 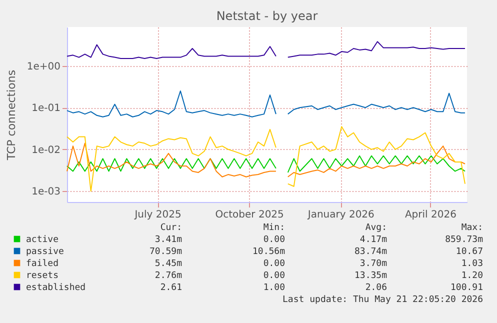 I want to click on y-tick-label: 1e-03, so click(x=46, y=192).